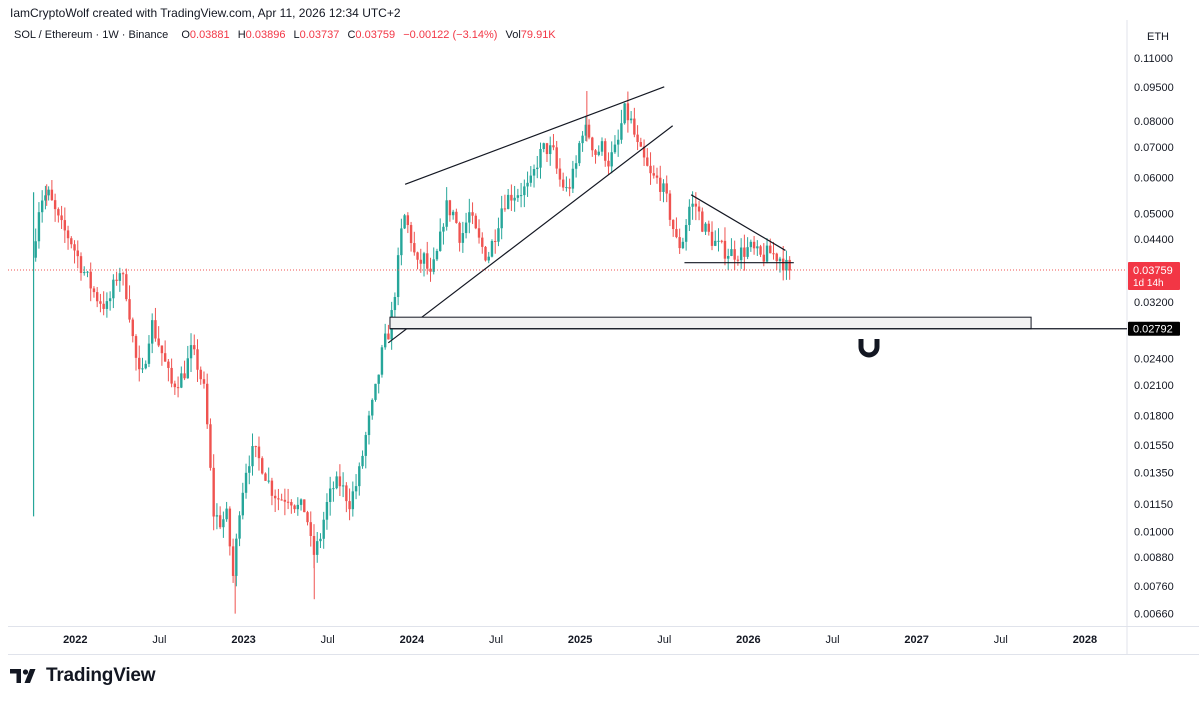  What do you see at coordinates (1154, 615) in the screenshot?
I see `price-tick-label: 0.00660` at bounding box center [1154, 615].